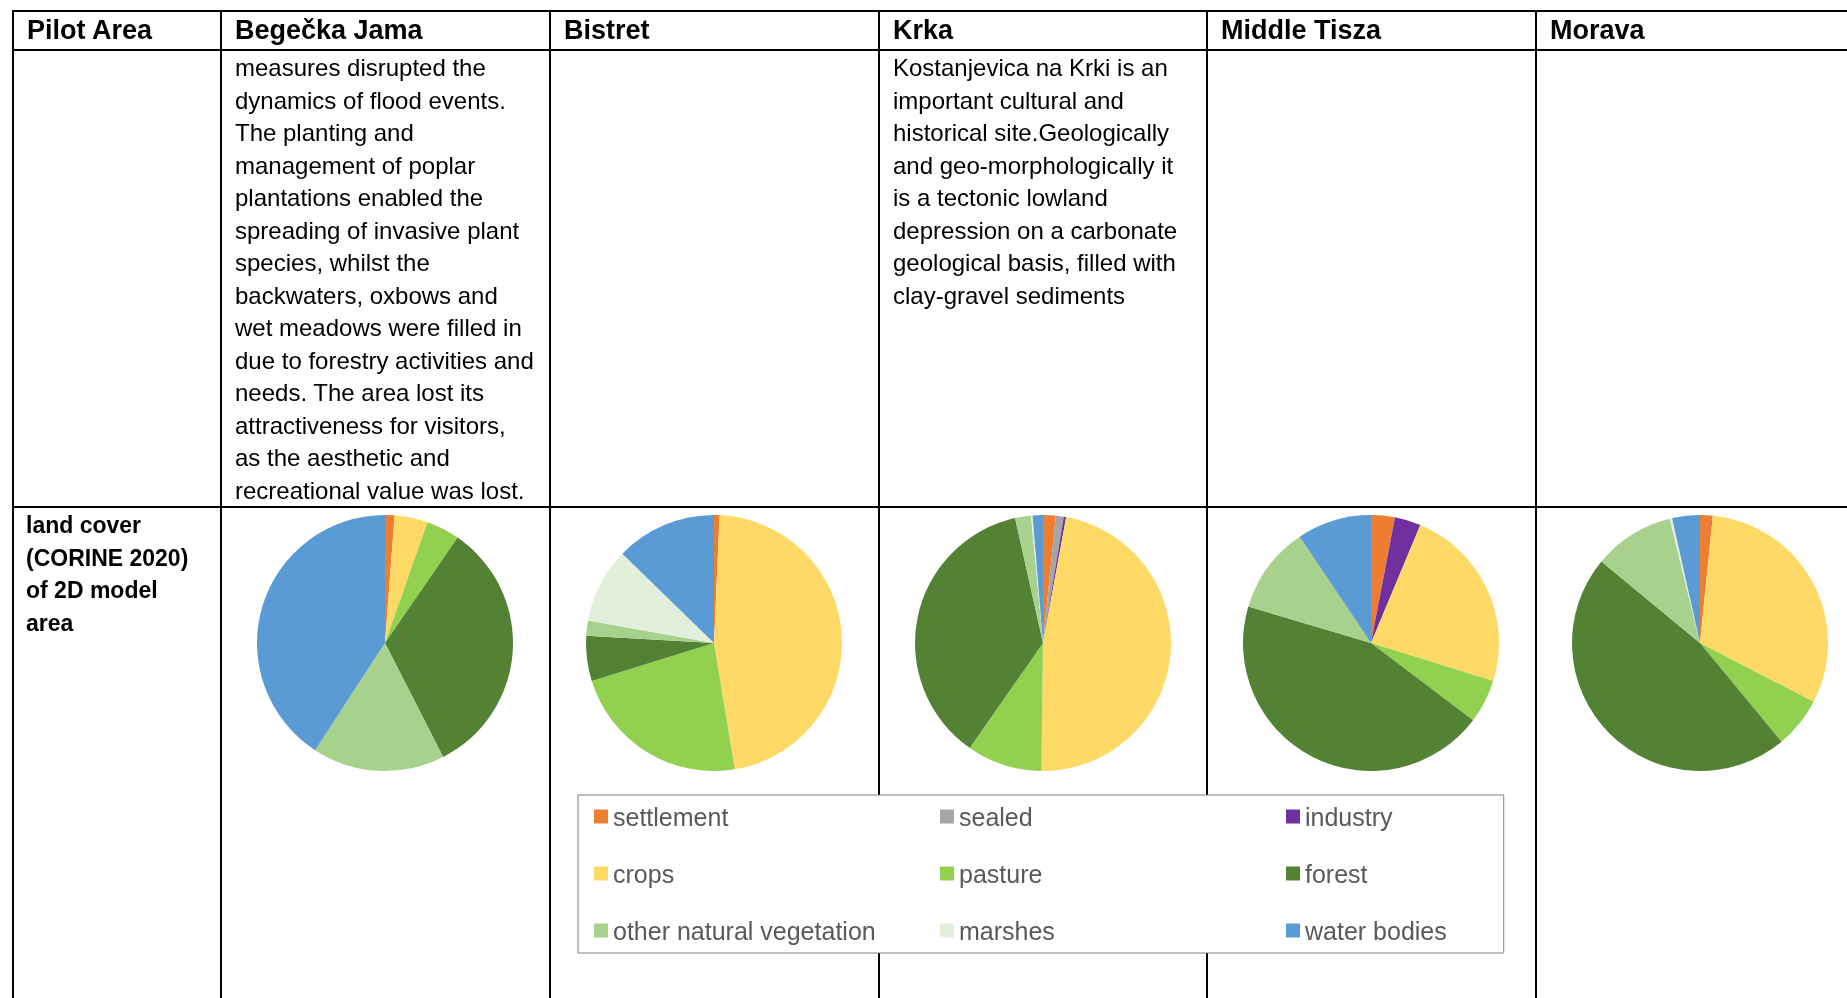 The width and height of the screenshot is (1847, 998). What do you see at coordinates (1336, 873) in the screenshot?
I see `legend-label: forest` at bounding box center [1336, 873].